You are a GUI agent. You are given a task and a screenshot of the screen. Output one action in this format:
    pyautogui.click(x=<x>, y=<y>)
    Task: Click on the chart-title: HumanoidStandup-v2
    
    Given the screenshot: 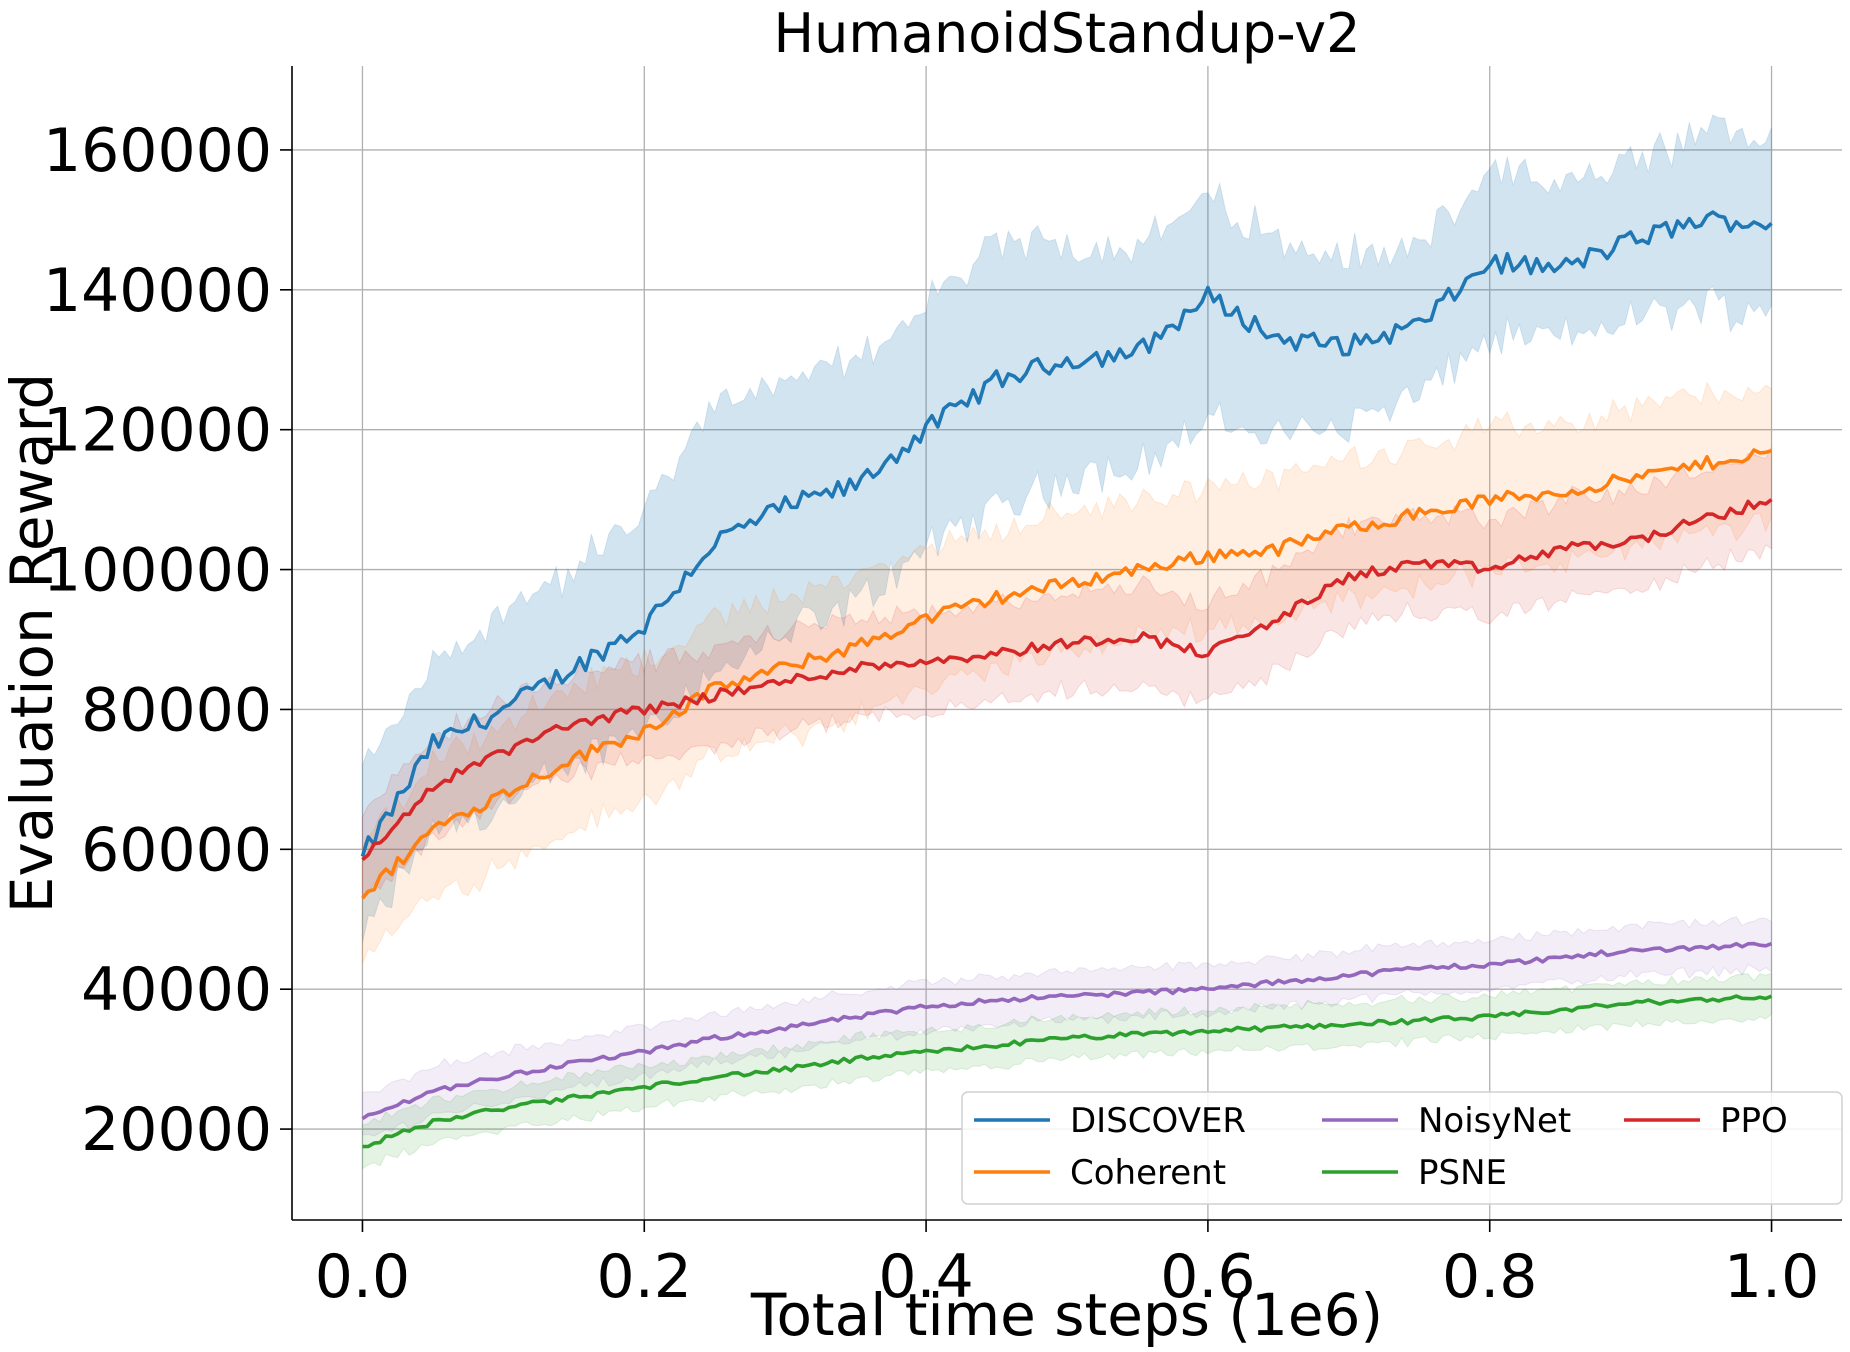 What is the action you would take?
    pyautogui.click(x=1067, y=33)
    